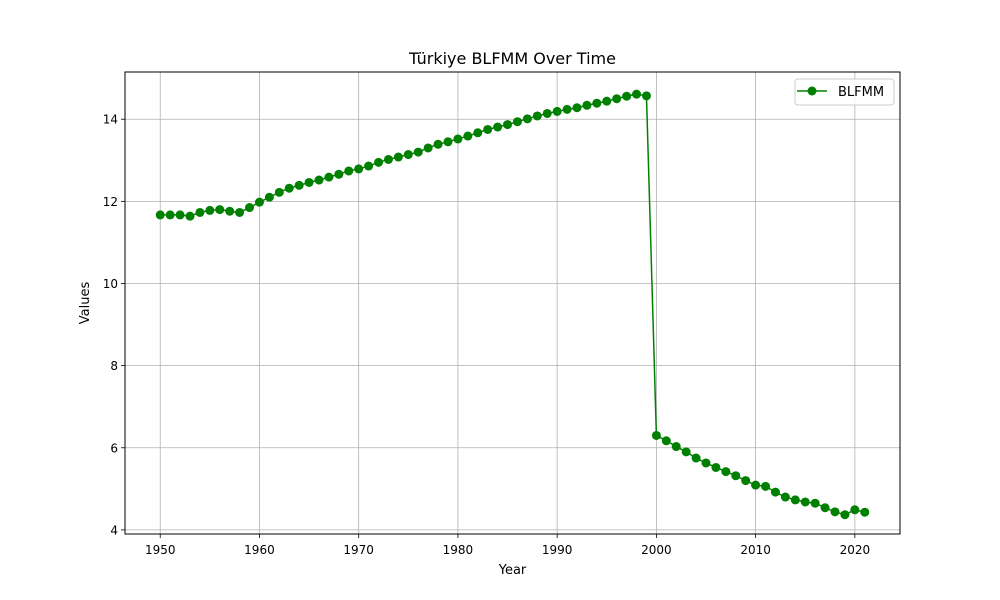 Image resolution: width=1000 pixels, height=600 pixels. I want to click on x-tick-label: 1970, so click(358, 550).